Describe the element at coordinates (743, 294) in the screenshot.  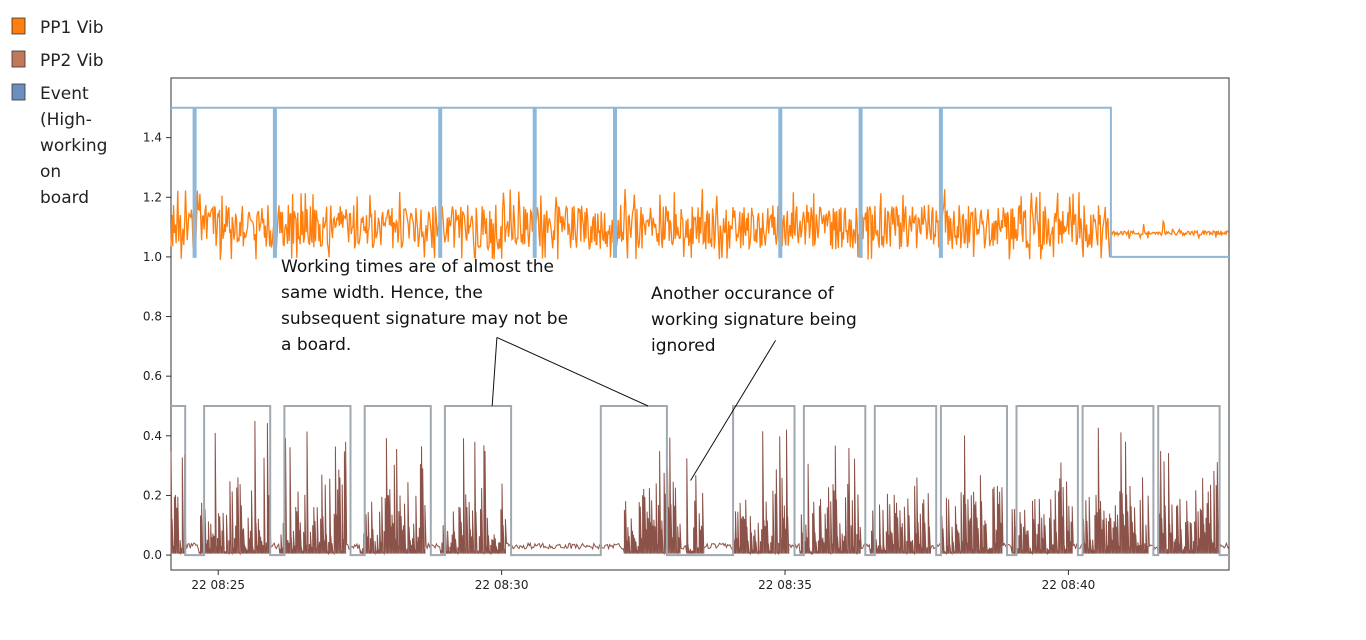
I see `annotation-text: Another occurance of` at that location.